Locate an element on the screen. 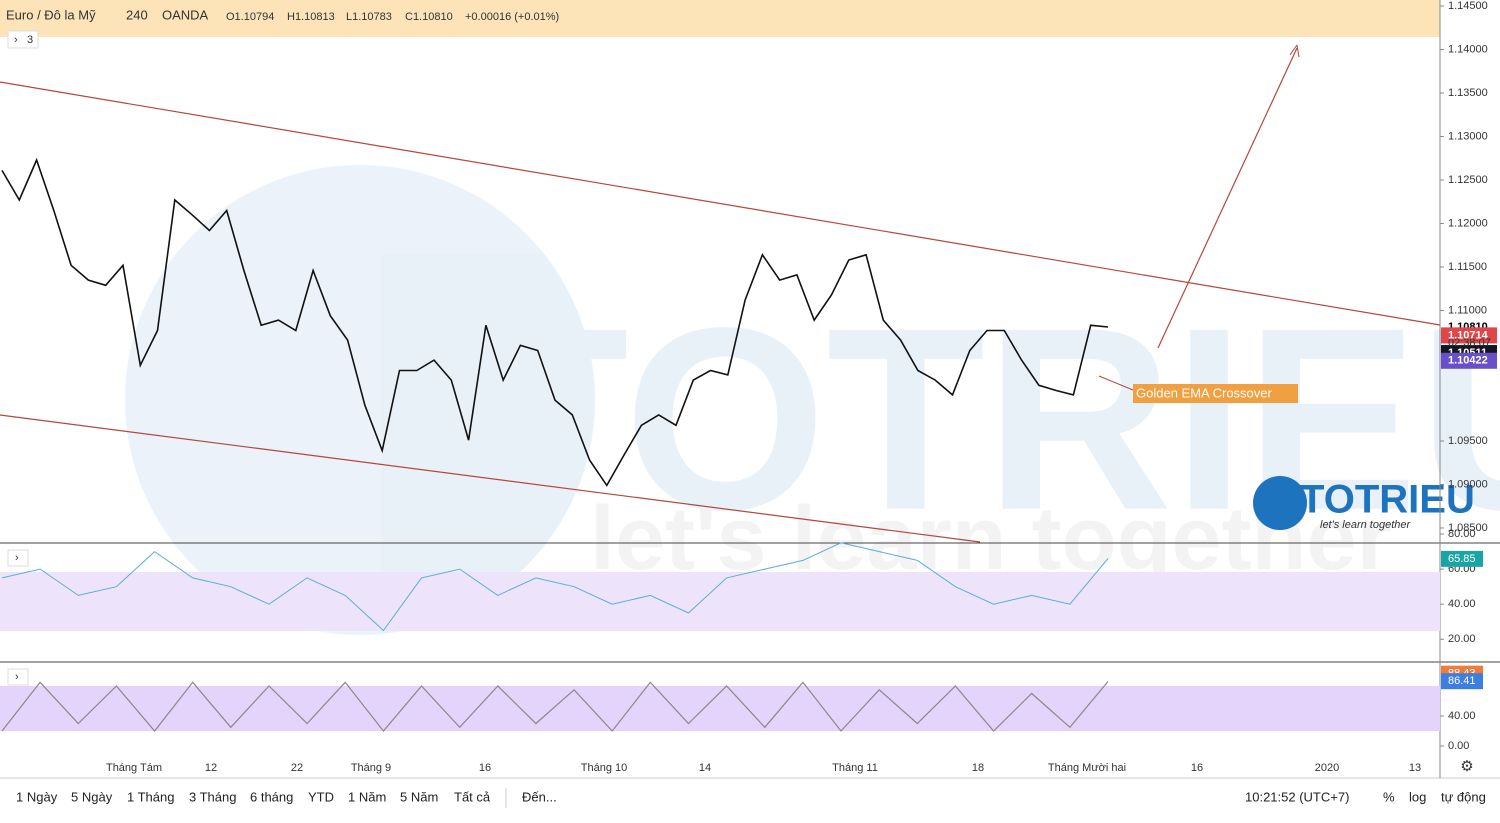 The width and height of the screenshot is (1500, 823). rsi-line is located at coordinates (555, 587).